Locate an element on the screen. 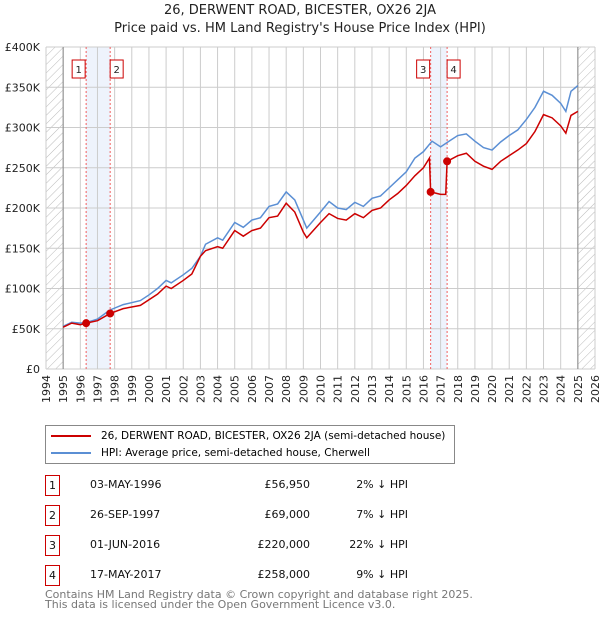 This screenshot has width=600, height=620. x-tick-label: 2000 is located at coordinates (149, 389).